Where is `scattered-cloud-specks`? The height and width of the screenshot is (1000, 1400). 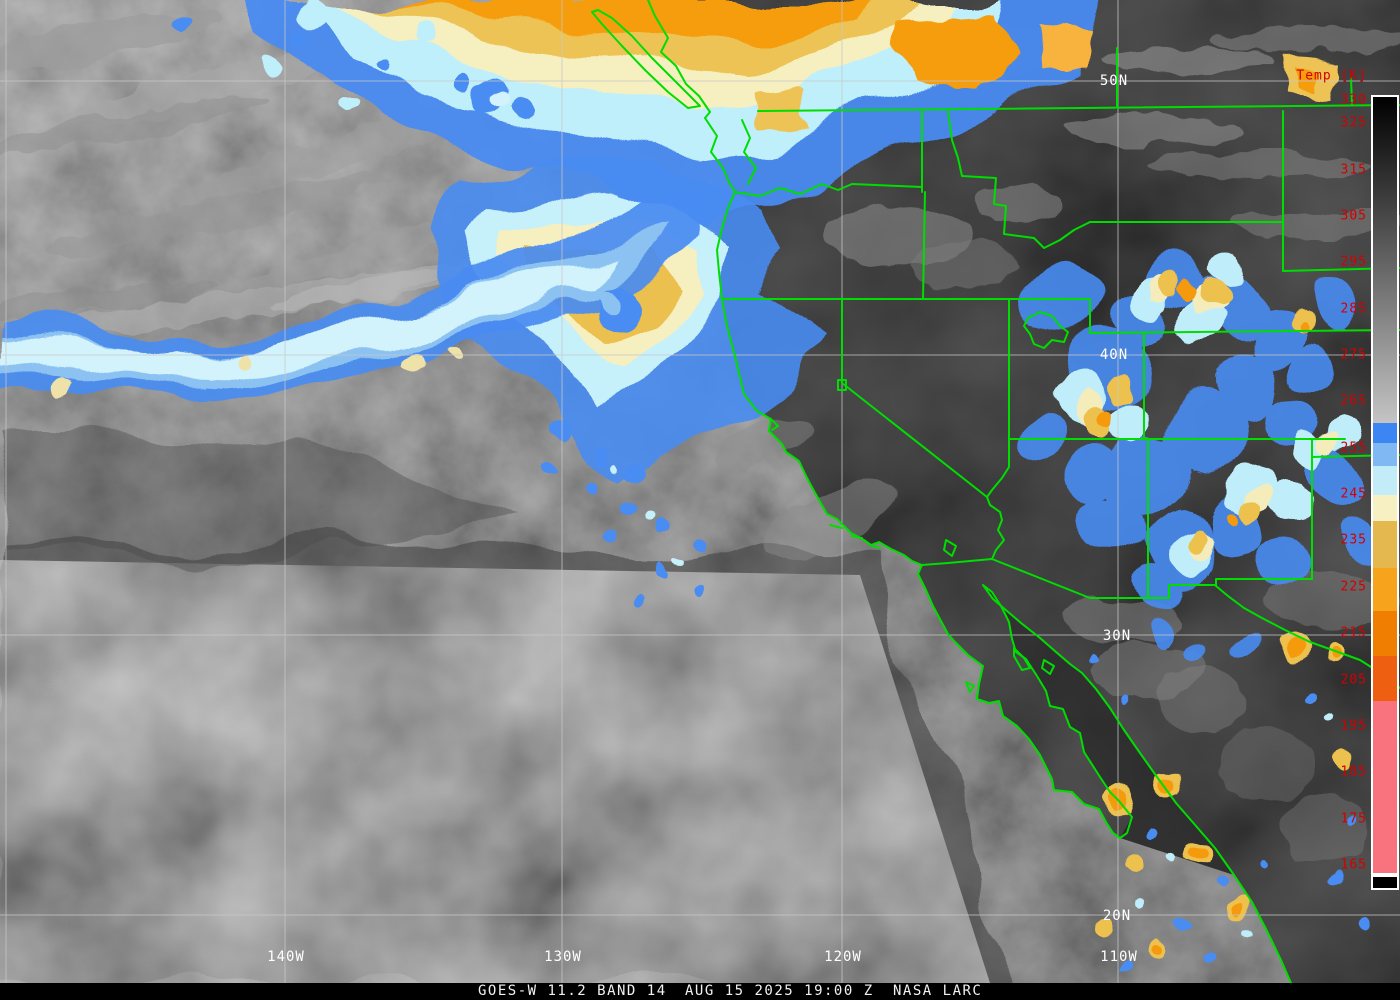
scattered-cloud-specks is located at coordinates (352, 61).